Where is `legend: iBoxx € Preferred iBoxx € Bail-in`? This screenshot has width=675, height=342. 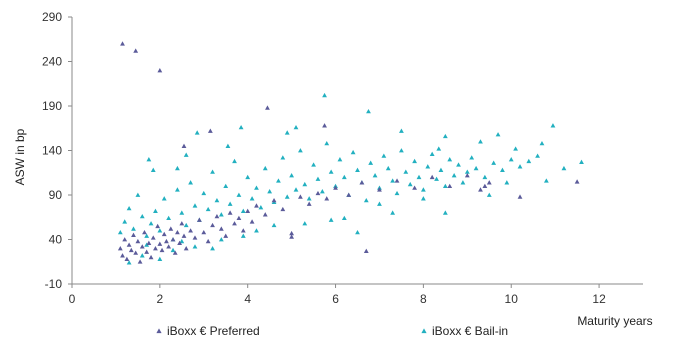
legend: iBoxx € Preferred iBoxx € Bail-in is located at coordinates (332, 331).